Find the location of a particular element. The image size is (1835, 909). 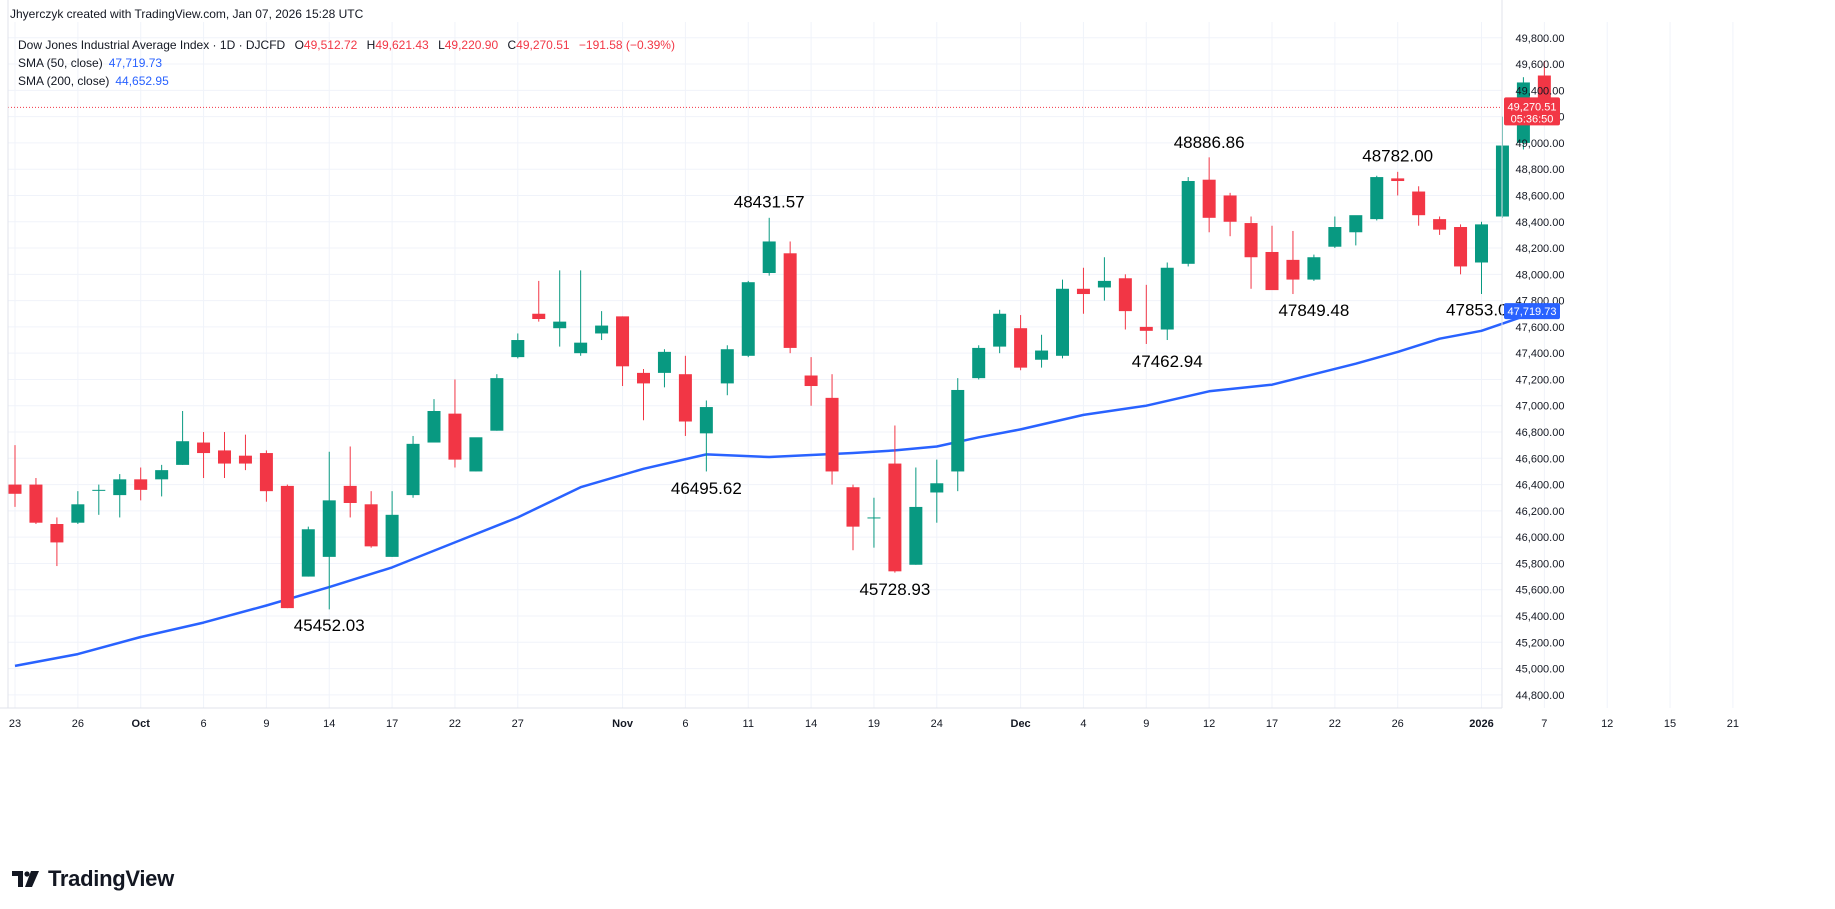

x-tick-label: 24 is located at coordinates (937, 724).